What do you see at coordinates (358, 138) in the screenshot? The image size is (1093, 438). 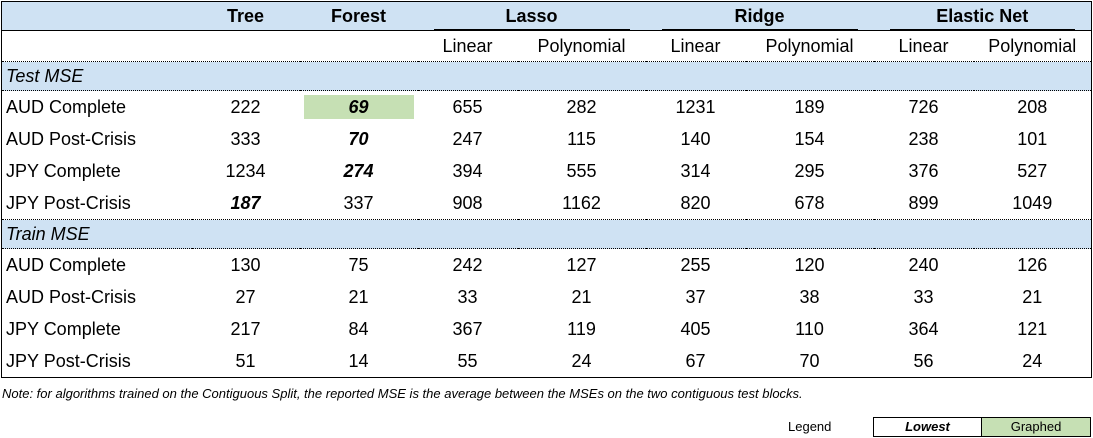 I see `cell-lowest: 70` at bounding box center [358, 138].